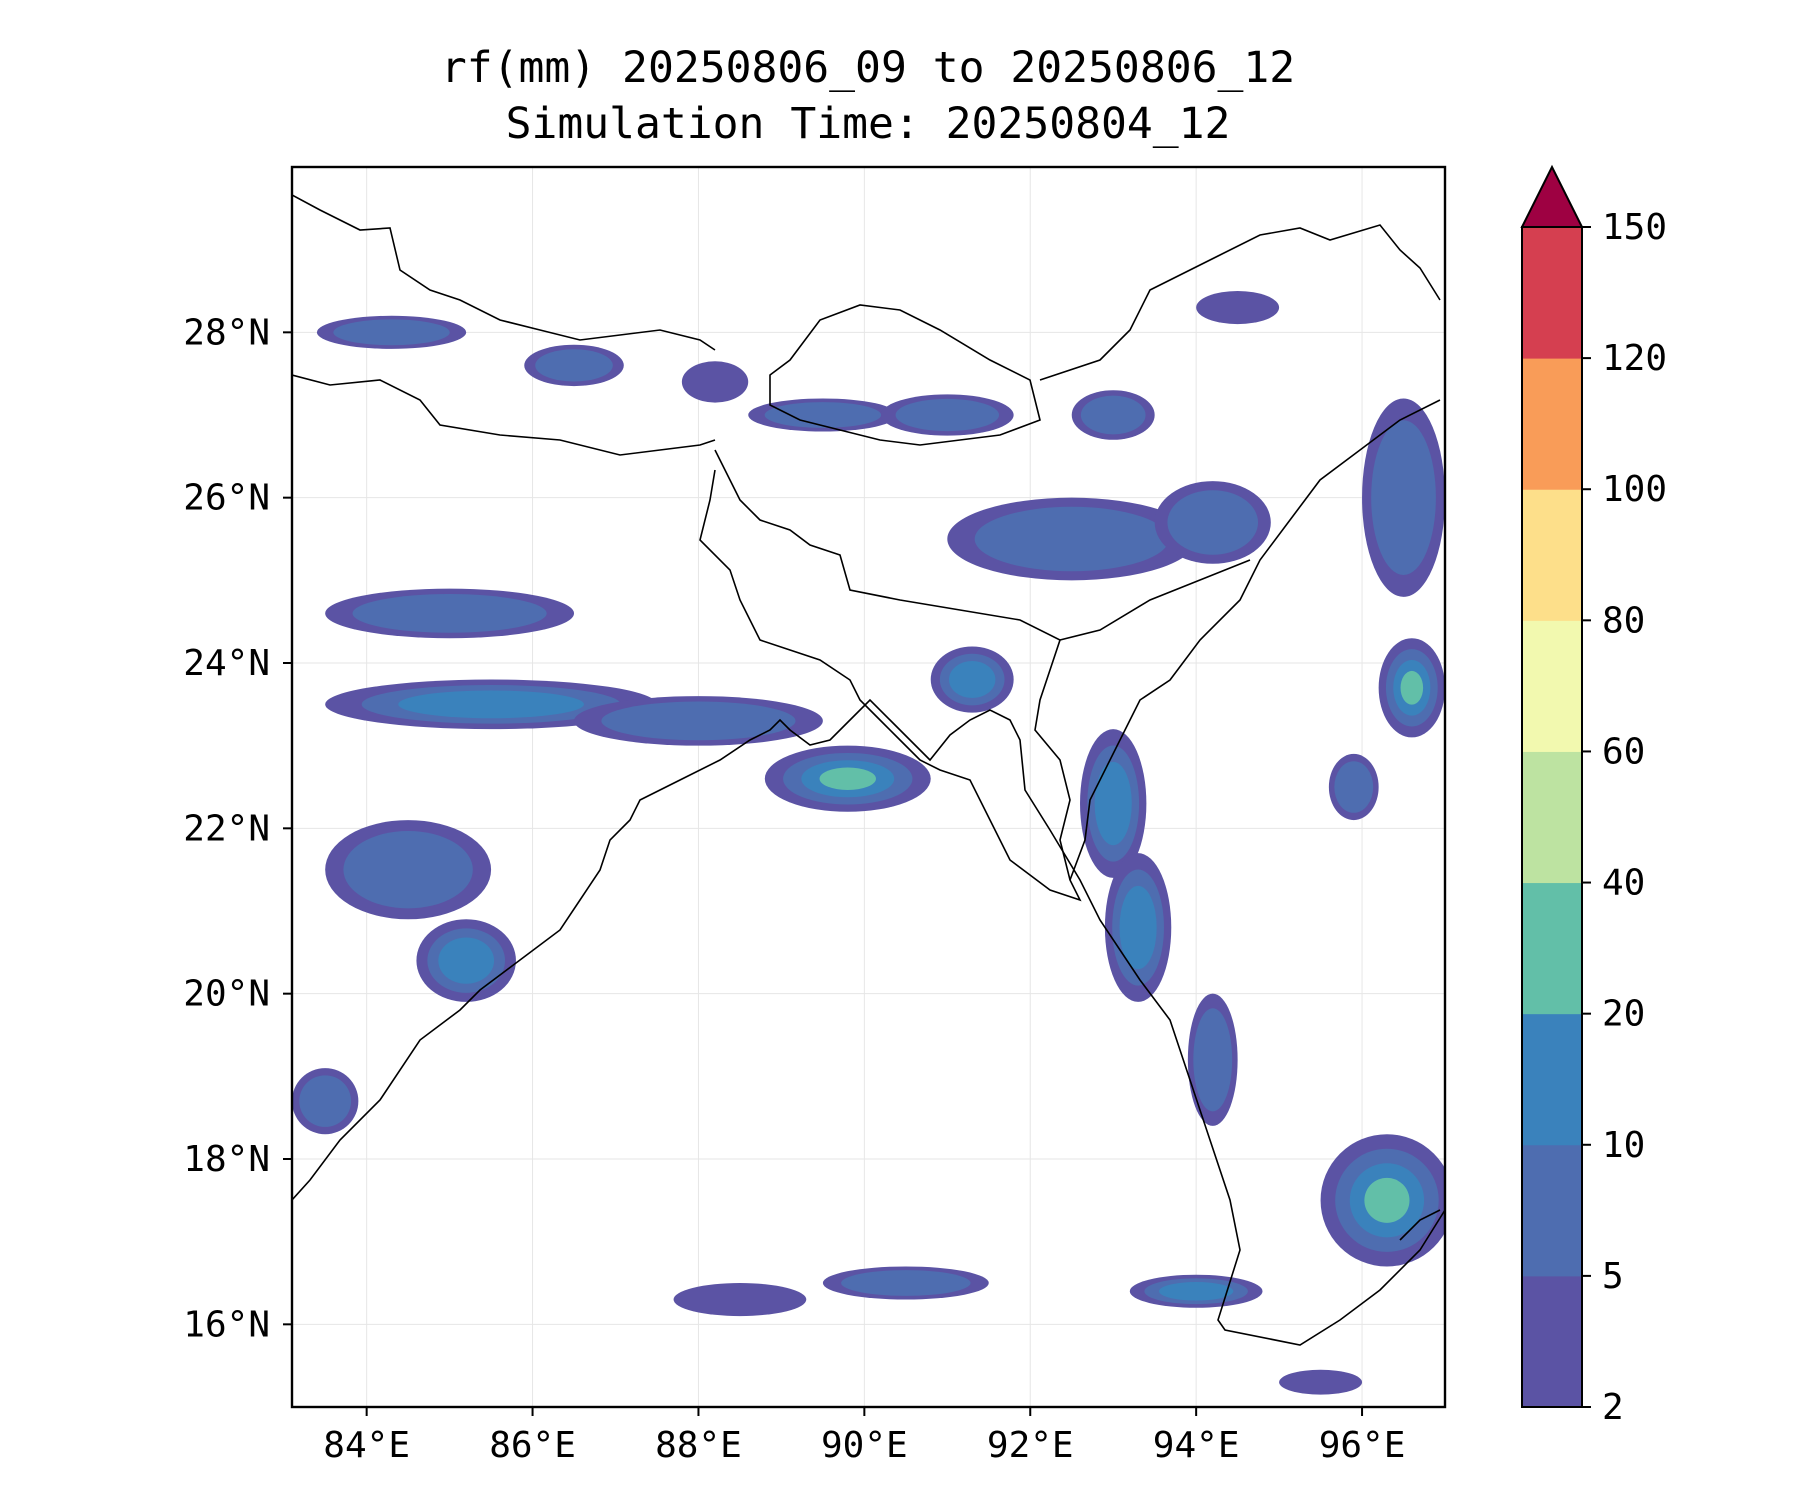 The image size is (1800, 1500). I want to click on y-tick-label: 26°N, so click(226, 498).